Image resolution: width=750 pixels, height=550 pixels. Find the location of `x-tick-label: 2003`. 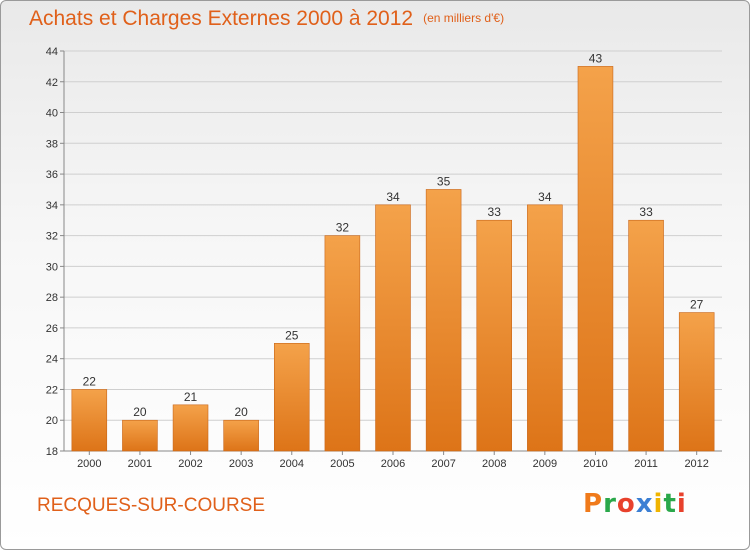

x-tick-label: 2003 is located at coordinates (241, 464).